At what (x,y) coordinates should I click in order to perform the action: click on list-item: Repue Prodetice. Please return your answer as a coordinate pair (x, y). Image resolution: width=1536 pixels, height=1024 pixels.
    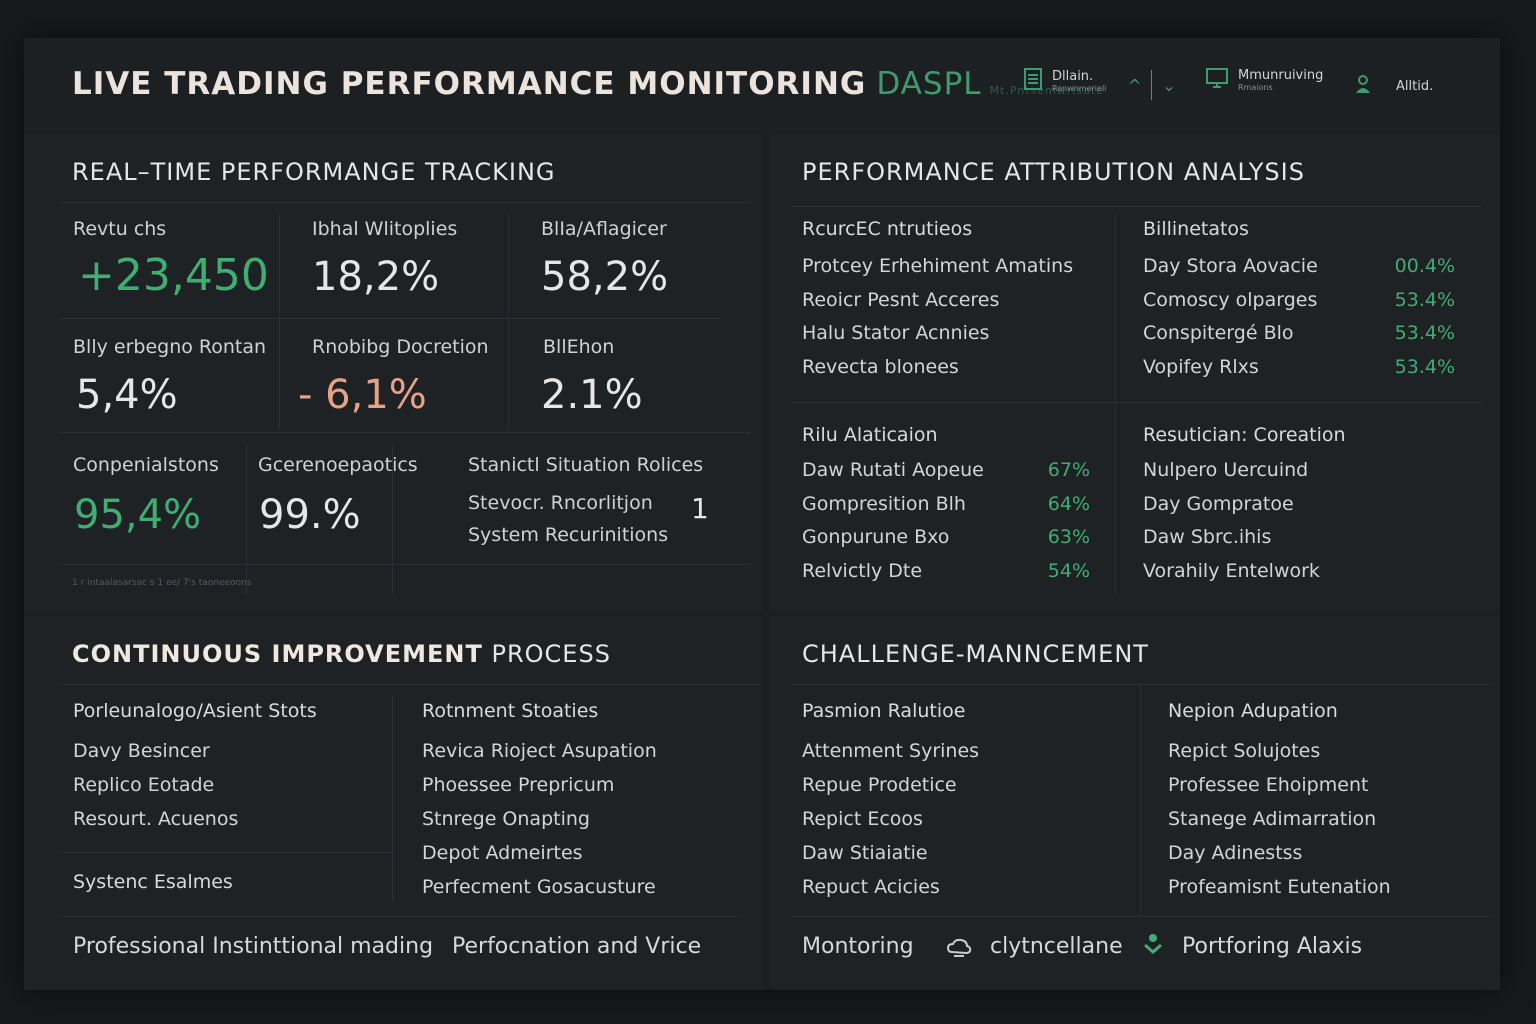
    Looking at the image, I should click on (879, 785).